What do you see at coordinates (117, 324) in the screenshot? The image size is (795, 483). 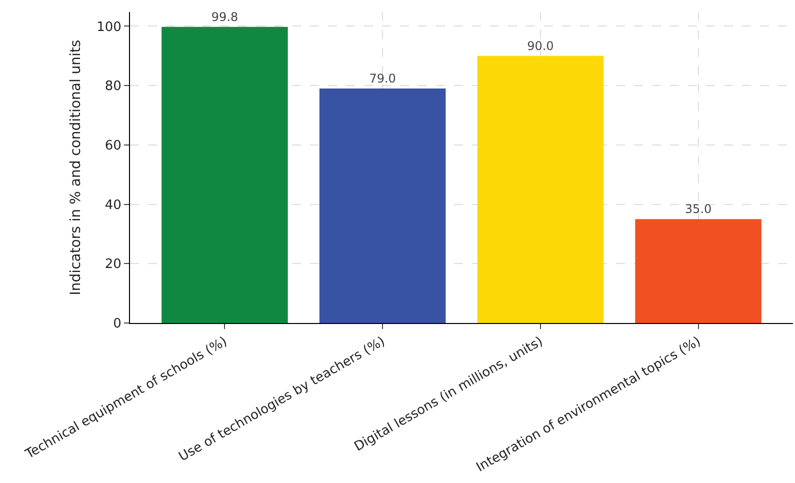 I see `y-tick-label: 0` at bounding box center [117, 324].